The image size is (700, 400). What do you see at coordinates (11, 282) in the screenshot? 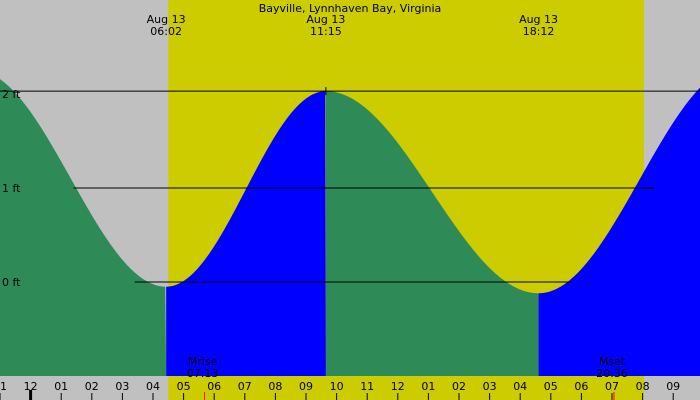
I see `y-tick-label: 0 ft` at bounding box center [11, 282].